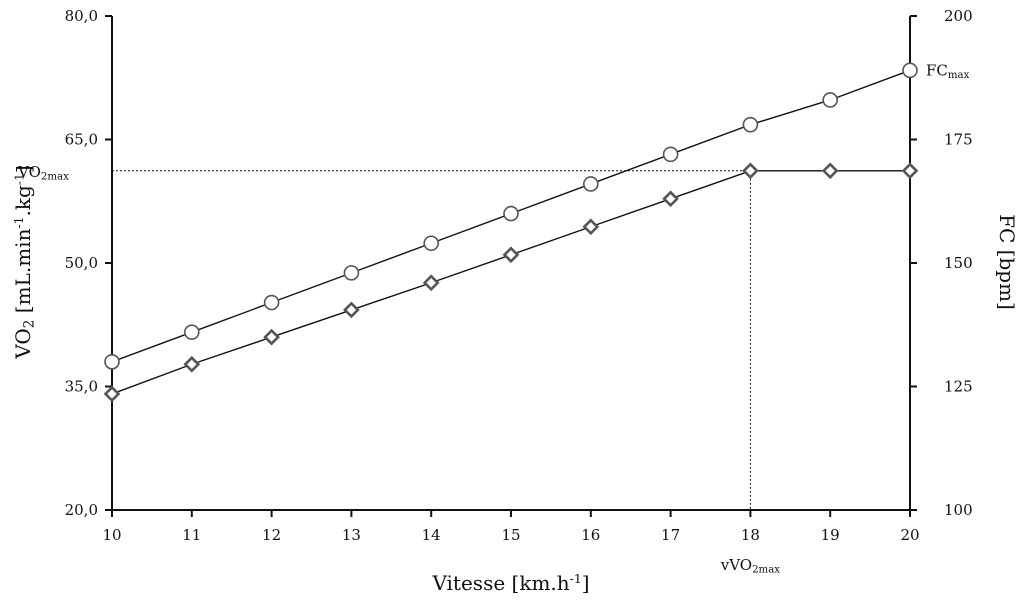 This screenshot has width=1024, height=604. Describe the element at coordinates (510, 535) in the screenshot. I see `x-tick-label: 15` at that location.